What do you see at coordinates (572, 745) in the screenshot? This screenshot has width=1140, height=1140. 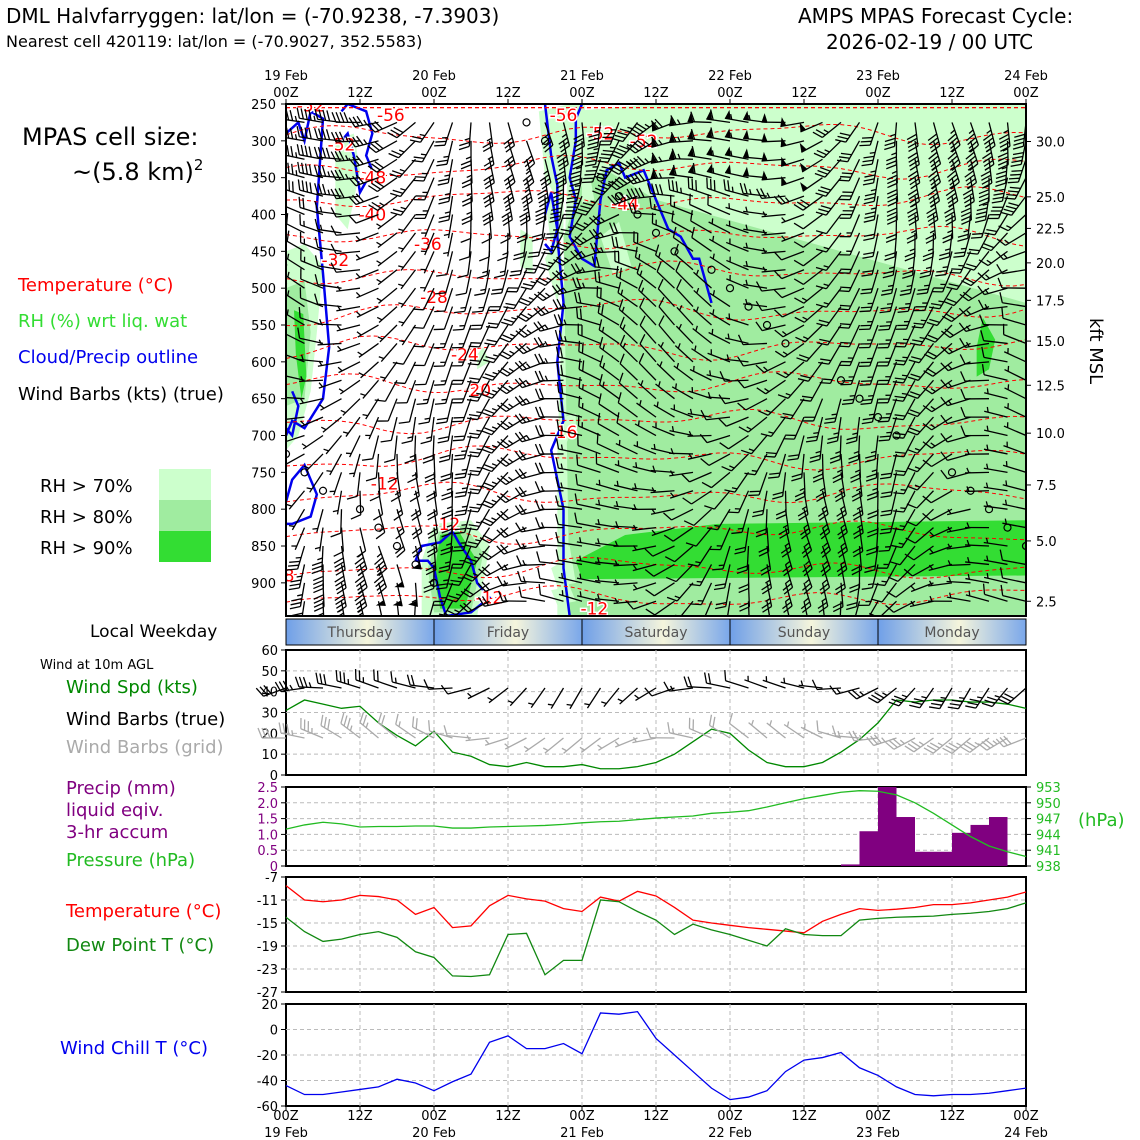 I see `wind-barb-grid` at bounding box center [572, 745].